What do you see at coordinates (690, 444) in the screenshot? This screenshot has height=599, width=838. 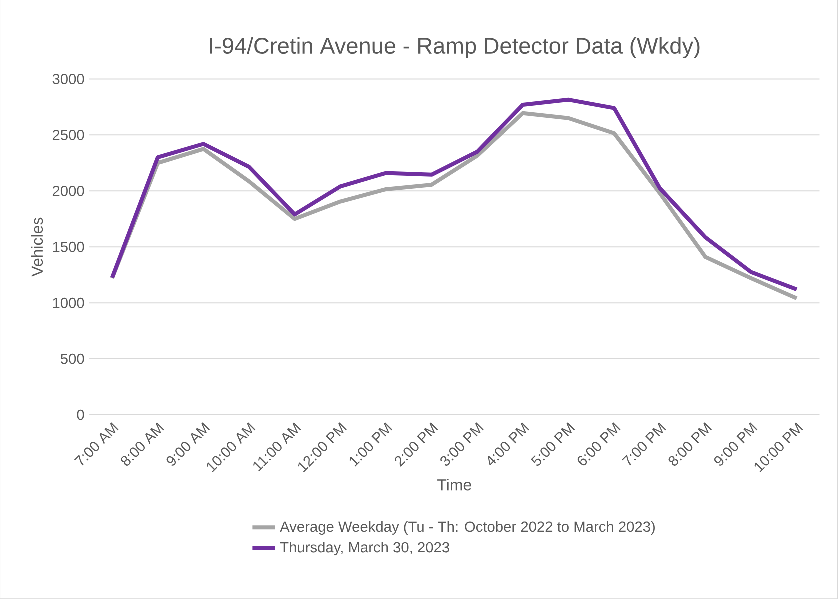 I see `x-tick-label: 8:00 PM` at bounding box center [690, 444].